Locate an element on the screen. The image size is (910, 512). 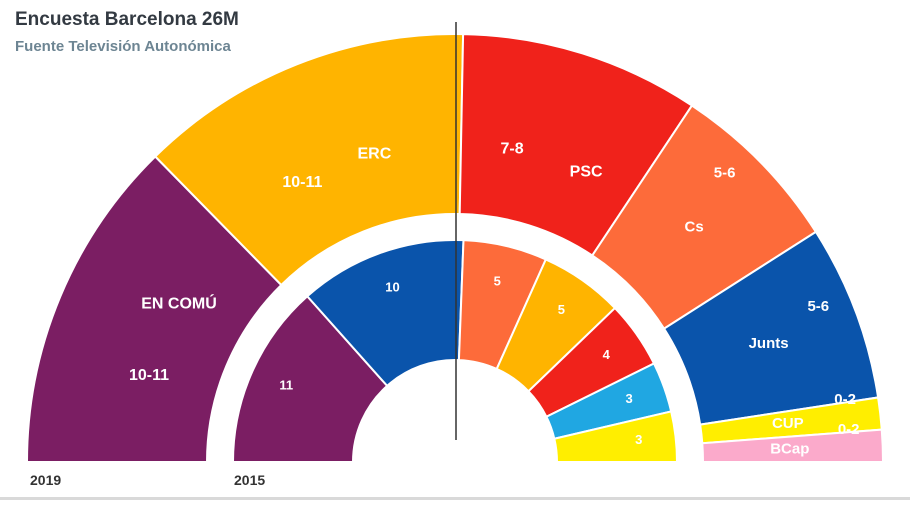
seat-label-junts: 5-6 is located at coordinates (818, 306).